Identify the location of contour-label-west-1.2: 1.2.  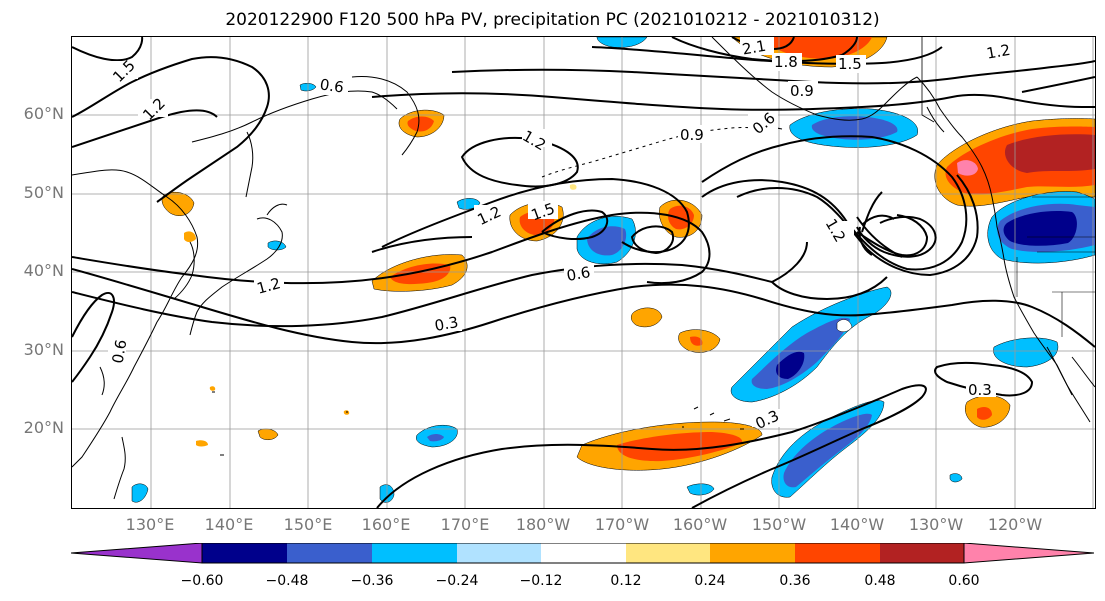
(154, 109).